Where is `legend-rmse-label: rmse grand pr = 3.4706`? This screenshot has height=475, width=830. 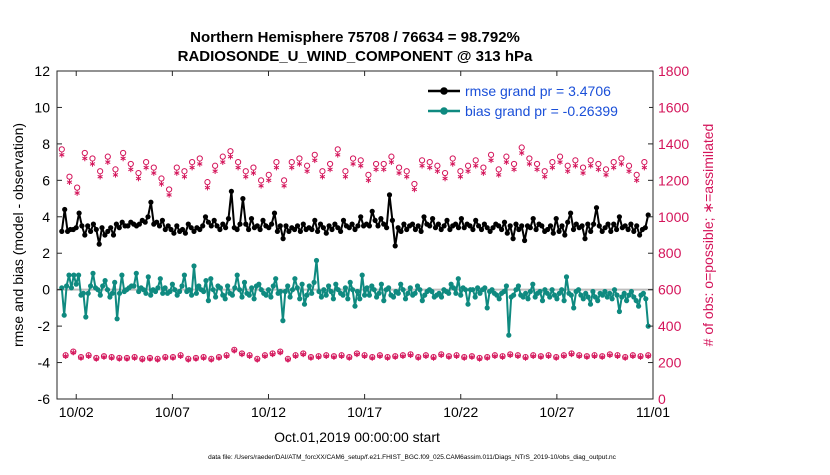
legend-rmse-label: rmse grand pr = 3.4706 is located at coordinates (538, 91).